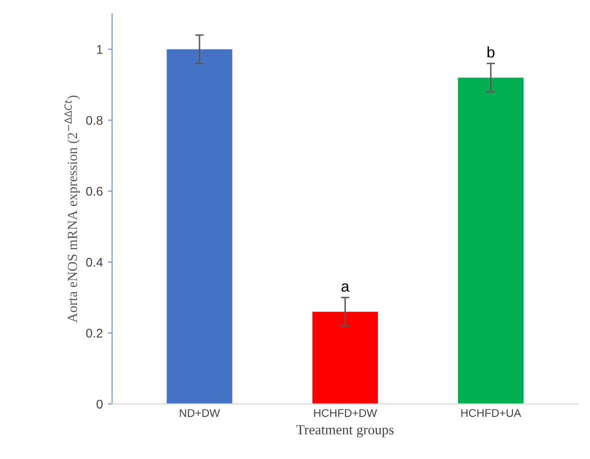  I want to click on x-tick-label: HCHFD+UA, so click(491, 413).